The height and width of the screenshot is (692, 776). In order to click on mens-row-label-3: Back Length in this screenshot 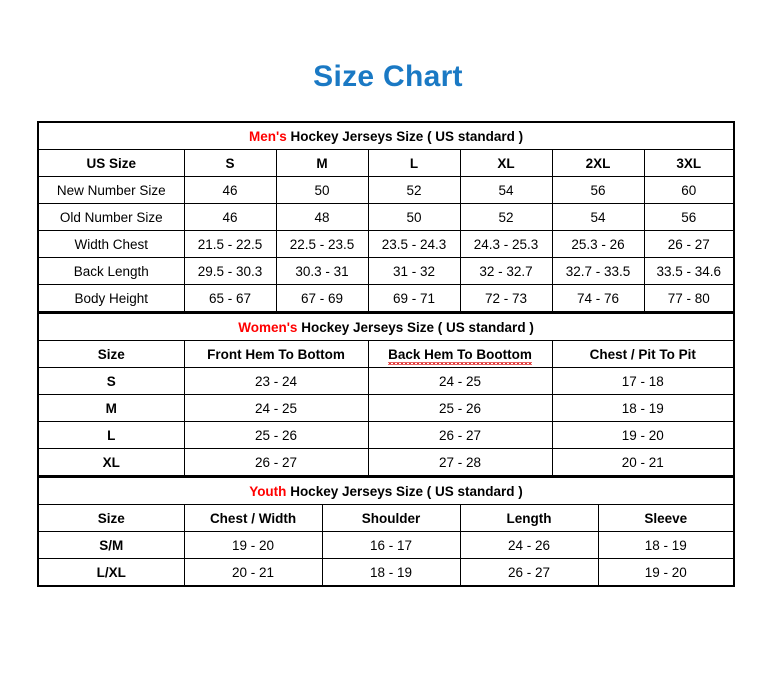, I will do `click(111, 271)`.